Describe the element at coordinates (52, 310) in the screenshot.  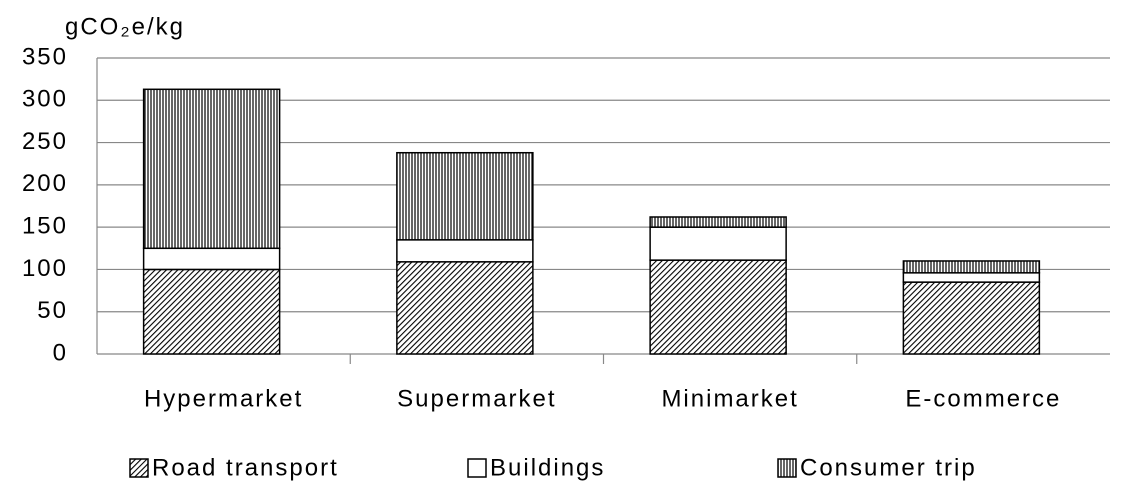
I see `y-tick-label: 50` at that location.